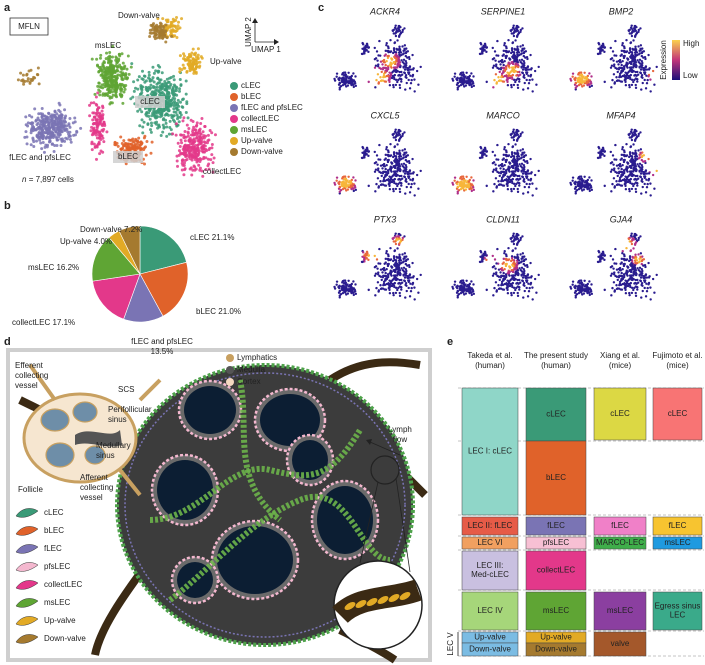 The image size is (705, 665). I want to click on pie-label: Down-valve 7.2%, so click(111, 229).